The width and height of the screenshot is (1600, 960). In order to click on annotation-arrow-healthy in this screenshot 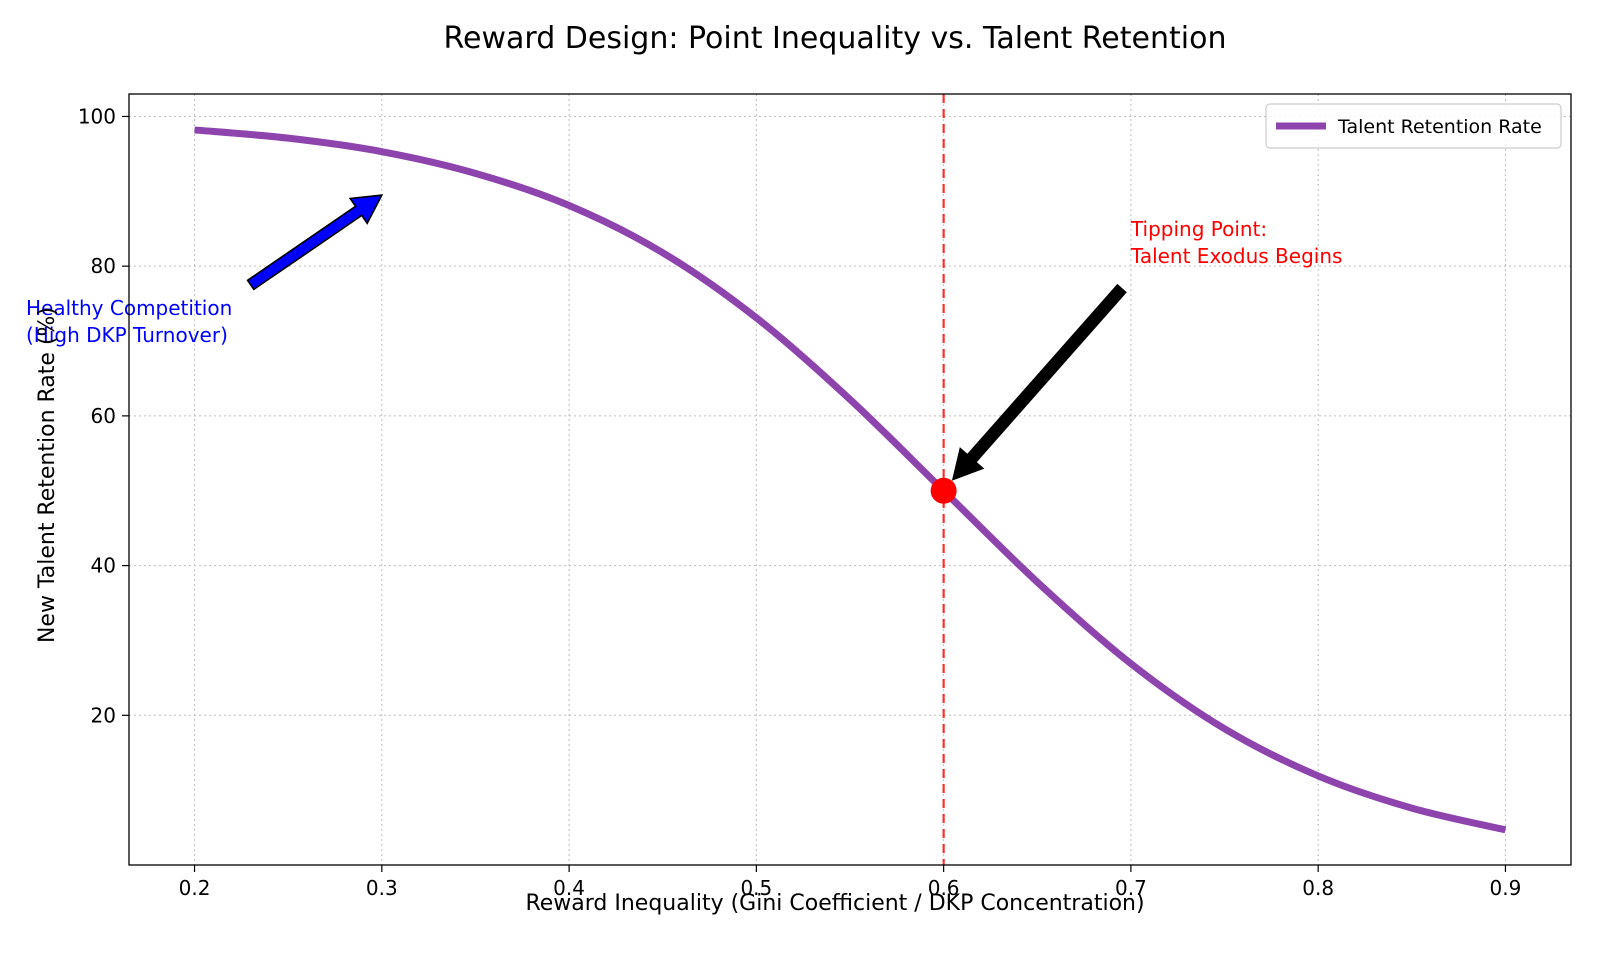, I will do `click(315, 242)`.